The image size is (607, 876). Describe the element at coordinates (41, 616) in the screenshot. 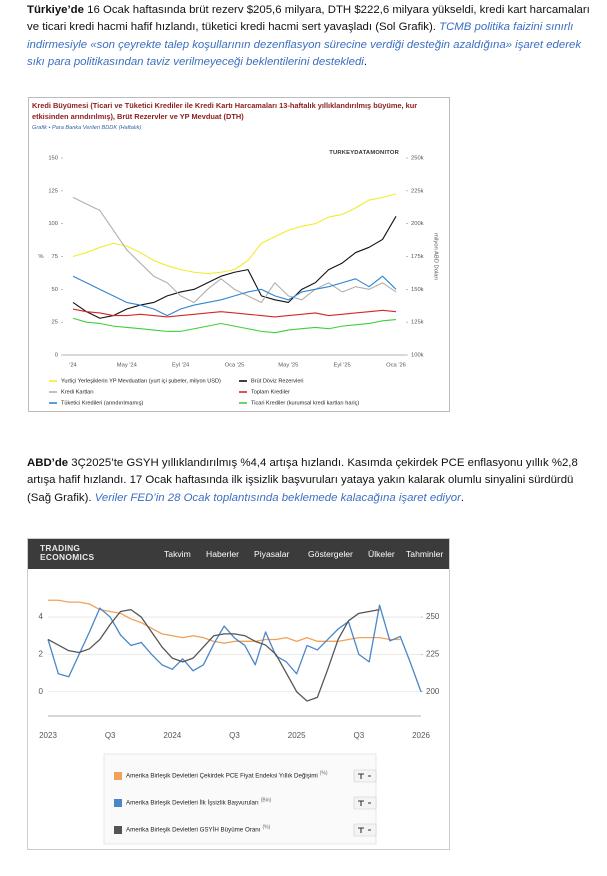

I see `y-tick-label: 4` at that location.